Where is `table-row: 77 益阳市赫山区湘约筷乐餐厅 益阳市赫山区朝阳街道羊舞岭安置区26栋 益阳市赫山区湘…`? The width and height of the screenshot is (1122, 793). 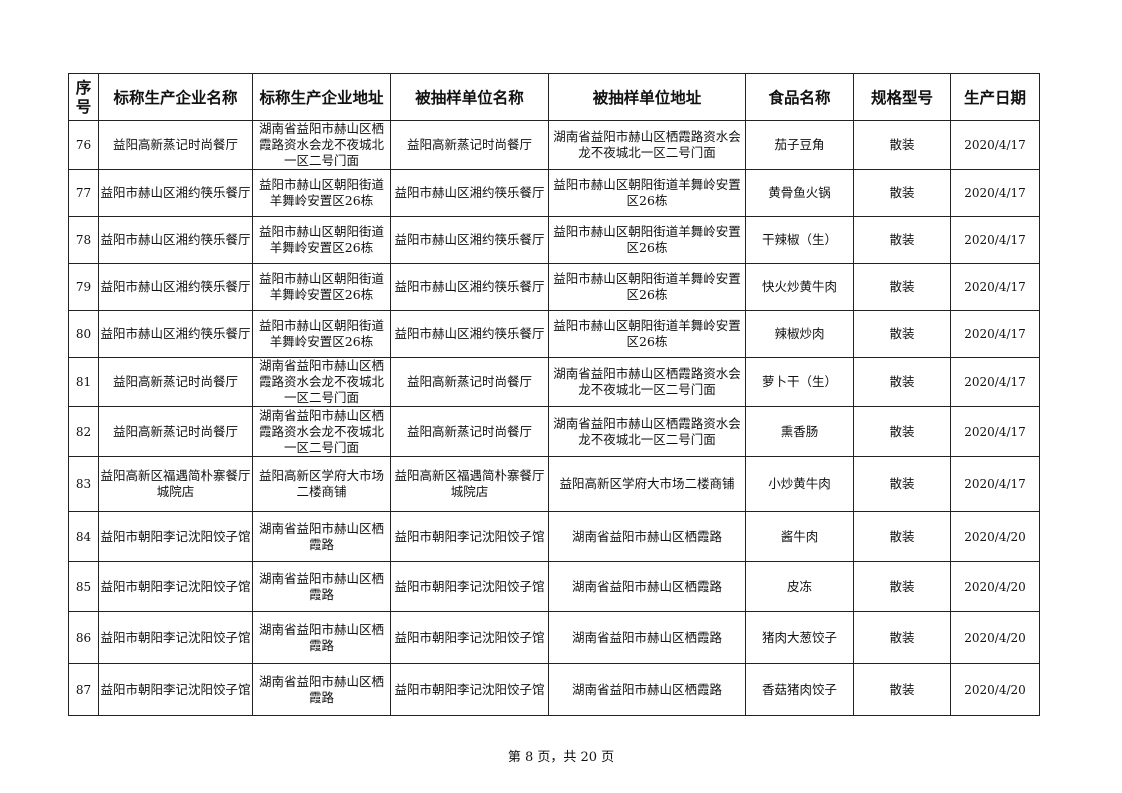
table-row: 77 益阳市赫山区湘约筷乐餐厅 益阳市赫山区朝阳街道羊舞岭安置区26栋 益阳市赫山区湘… is located at coordinates (554, 193).